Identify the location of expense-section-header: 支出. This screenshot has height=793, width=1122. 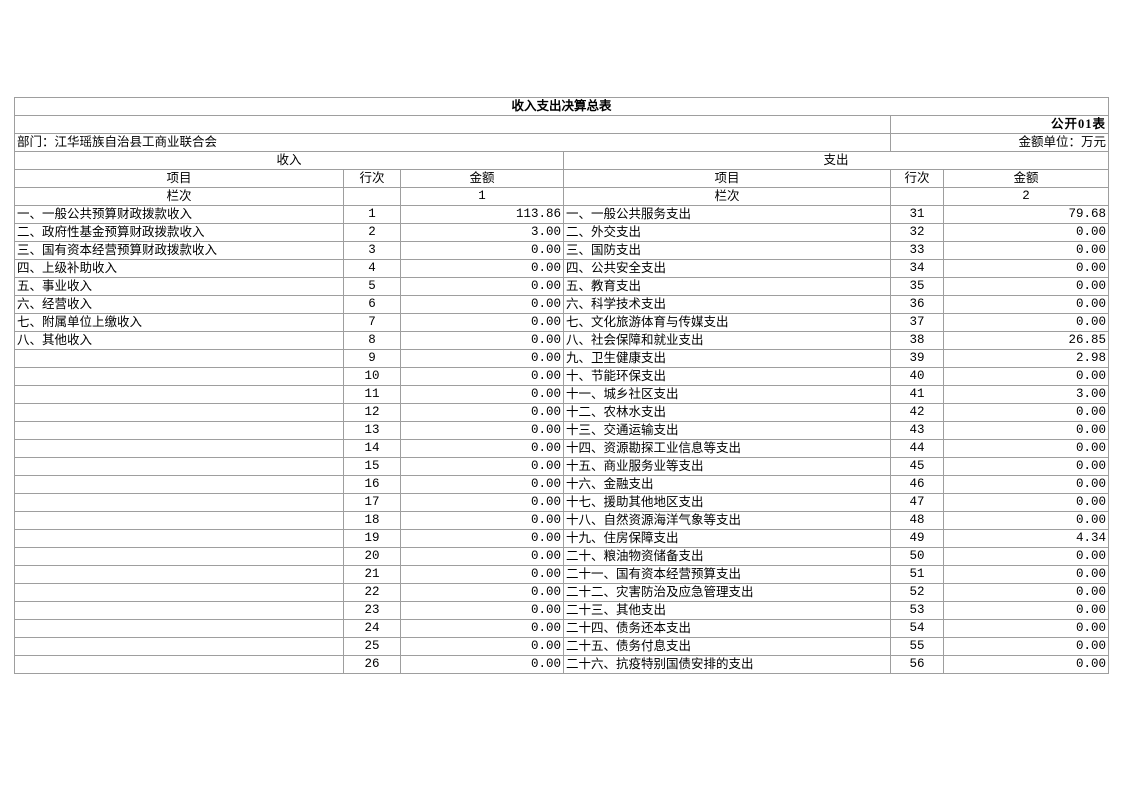
(836, 160).